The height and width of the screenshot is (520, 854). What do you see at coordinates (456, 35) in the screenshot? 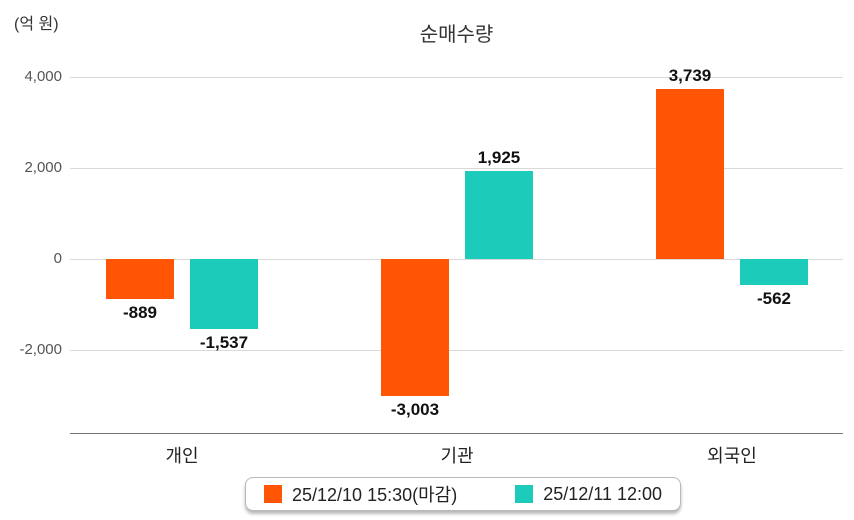
I see `chart-title: 순매수량` at bounding box center [456, 35].